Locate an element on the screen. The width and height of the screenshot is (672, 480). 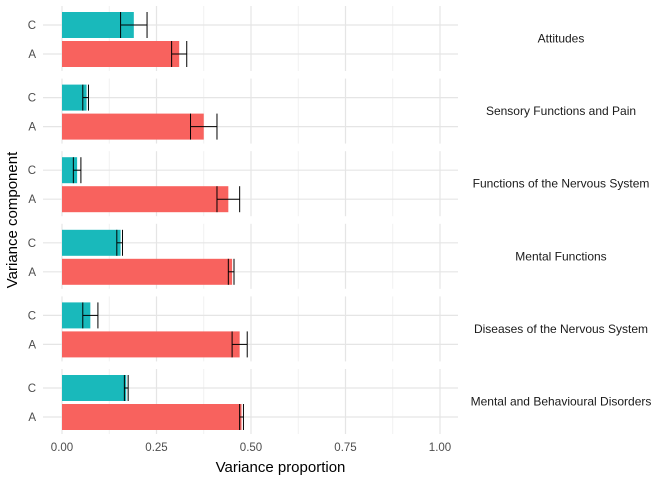
facet-panel: C A Mental Functions is located at coordinates (317, 256).